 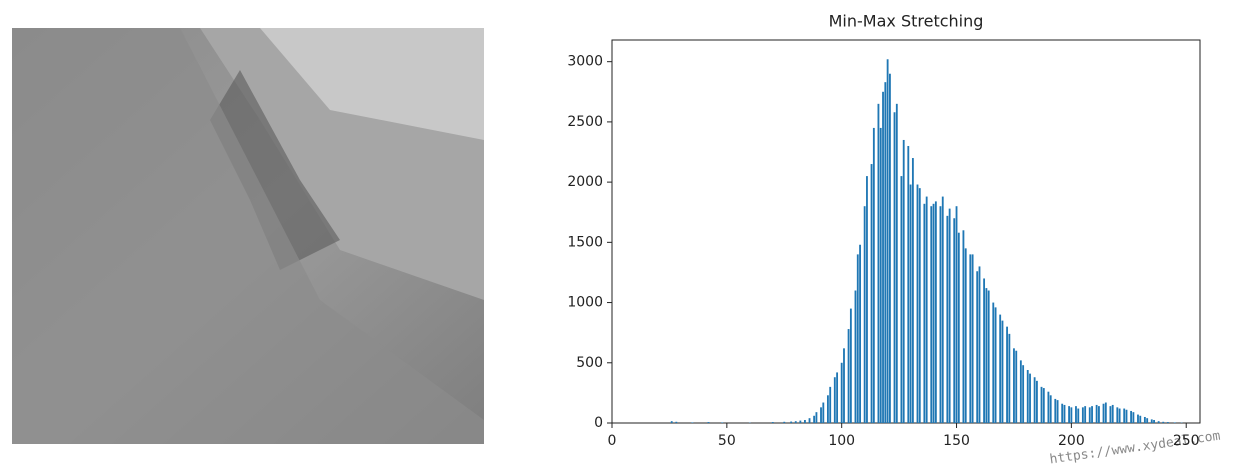 I want to click on x-tick-label: 150, so click(x=956, y=441).